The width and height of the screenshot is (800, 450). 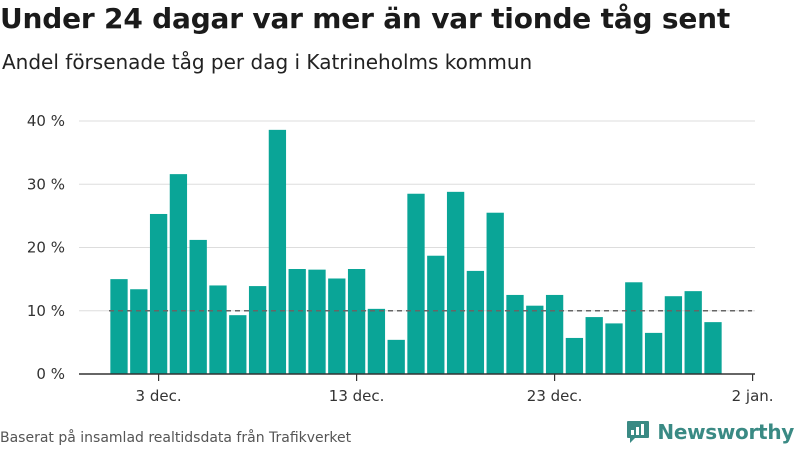 What do you see at coordinates (555, 396) in the screenshot?
I see `x-tick-label: 23 dec.` at bounding box center [555, 396].